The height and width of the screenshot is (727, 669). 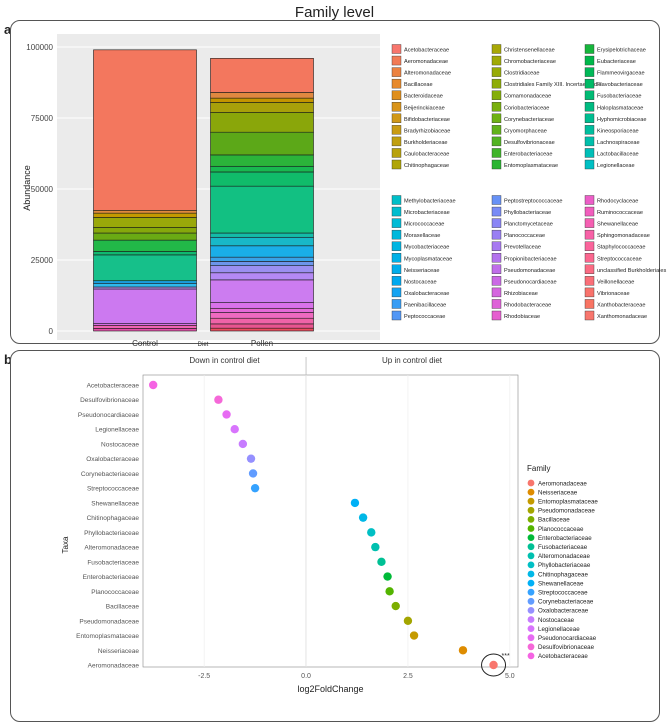 I want to click on y-axis-label: Taxa, so click(x=65, y=544).